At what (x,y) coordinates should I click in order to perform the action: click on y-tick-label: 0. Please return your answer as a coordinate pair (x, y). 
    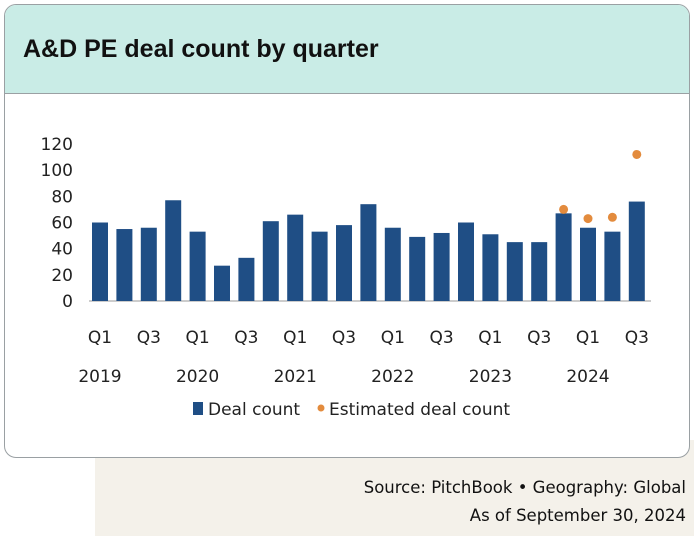
    Looking at the image, I should click on (67, 302).